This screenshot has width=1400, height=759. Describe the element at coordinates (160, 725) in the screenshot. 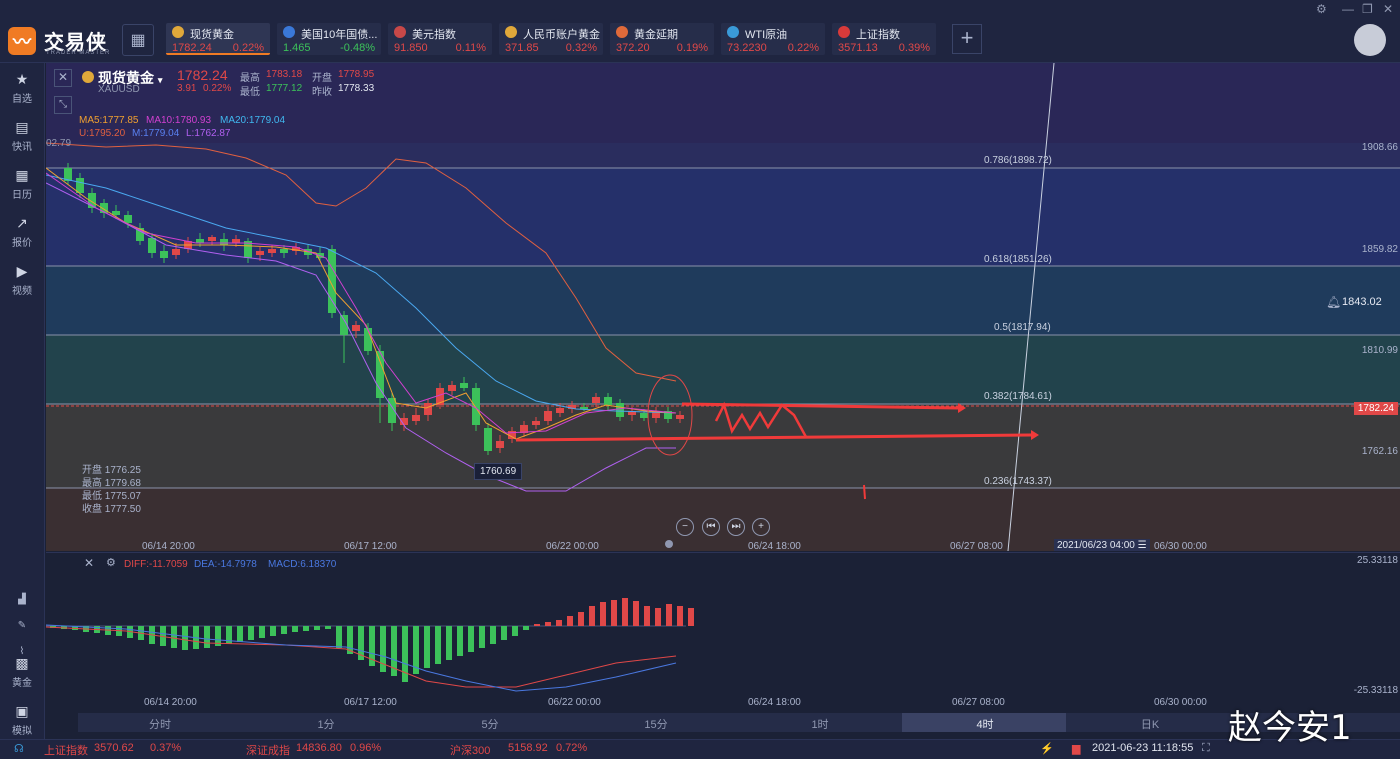

I see `period-tab: 分时` at that location.